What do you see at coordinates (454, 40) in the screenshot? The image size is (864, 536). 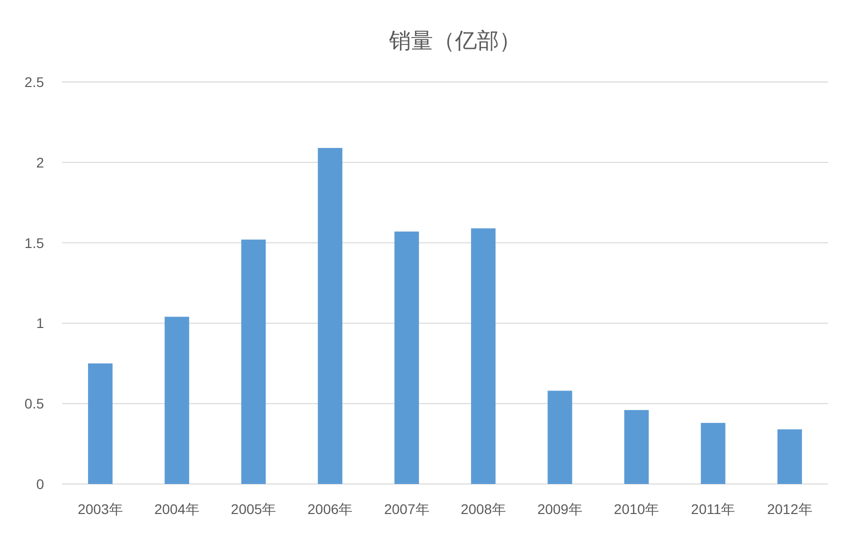 I see `chart-title: 销量（亿部）` at bounding box center [454, 40].